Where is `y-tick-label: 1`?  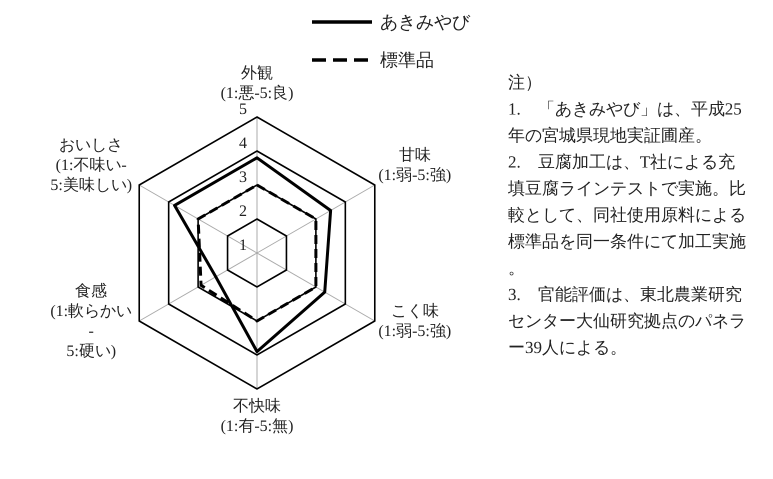
y-tick-label: 1 is located at coordinates (243, 245).